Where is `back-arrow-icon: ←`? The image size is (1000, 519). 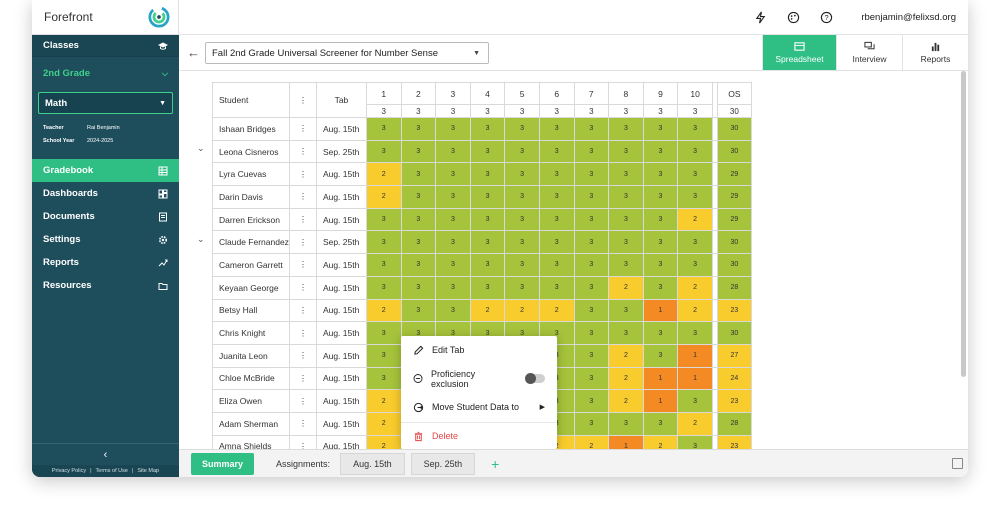 back-arrow-icon: ← is located at coordinates (193, 52).